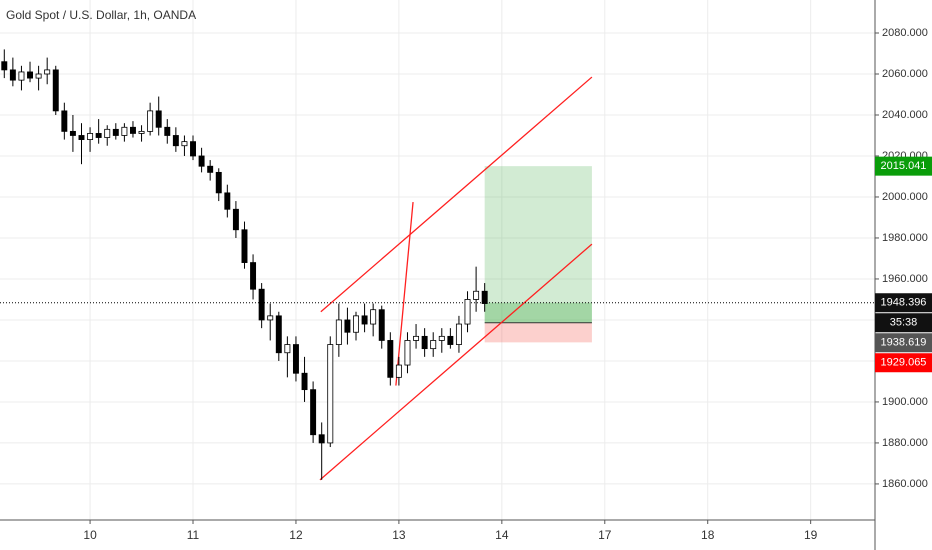 The width and height of the screenshot is (932, 550). I want to click on x-tick-label: 18, so click(708, 535).